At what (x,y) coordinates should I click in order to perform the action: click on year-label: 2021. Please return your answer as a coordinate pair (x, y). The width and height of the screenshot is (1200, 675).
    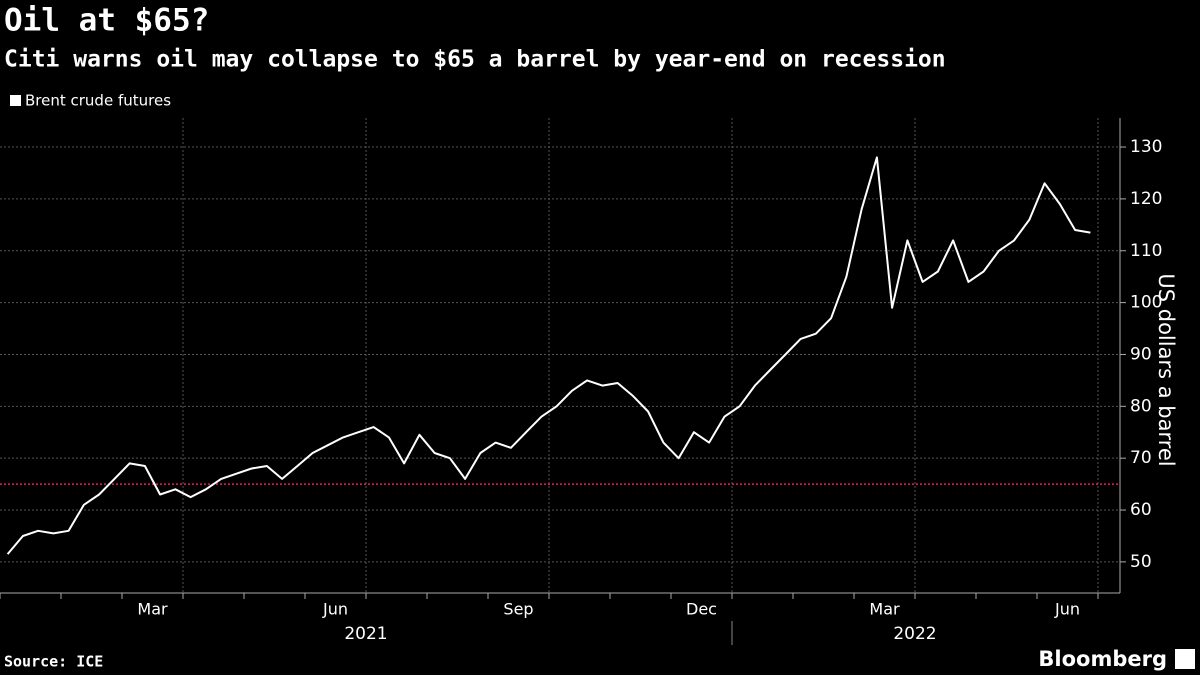
    Looking at the image, I should click on (365, 634).